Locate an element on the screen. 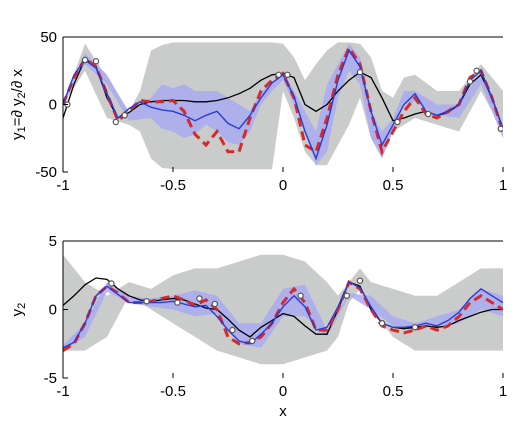 This screenshot has width=515, height=432. y-tick-label: -50 is located at coordinates (46, 172).